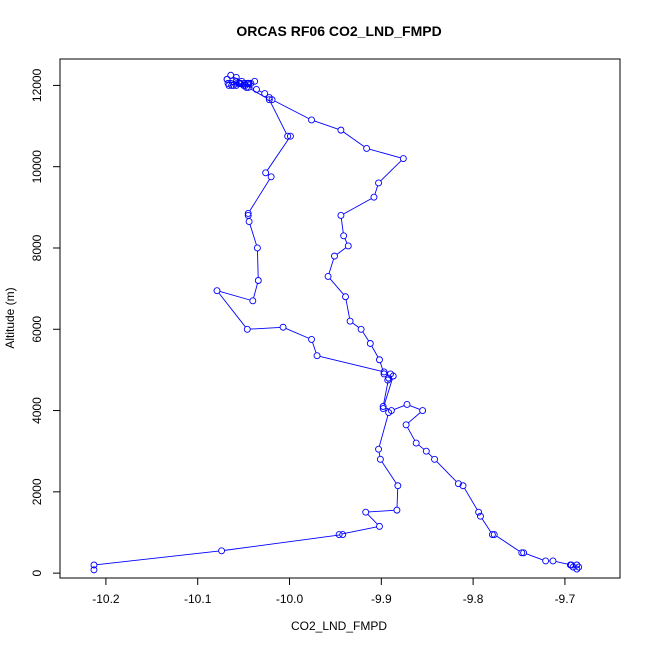 This screenshot has width=650, height=650. What do you see at coordinates (10, 317) in the screenshot?
I see `y-axis-label: Altitude (m)` at bounding box center [10, 317].